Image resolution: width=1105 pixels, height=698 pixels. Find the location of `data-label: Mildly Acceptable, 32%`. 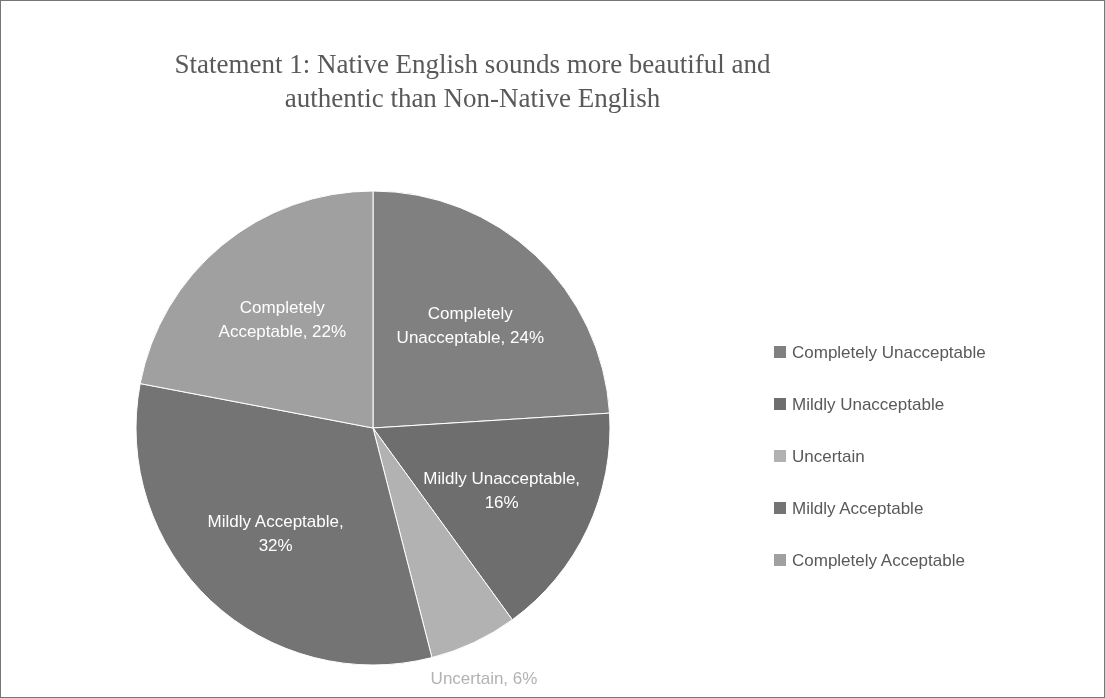

data-label: Mildly Acceptable, 32% is located at coordinates (275, 533).